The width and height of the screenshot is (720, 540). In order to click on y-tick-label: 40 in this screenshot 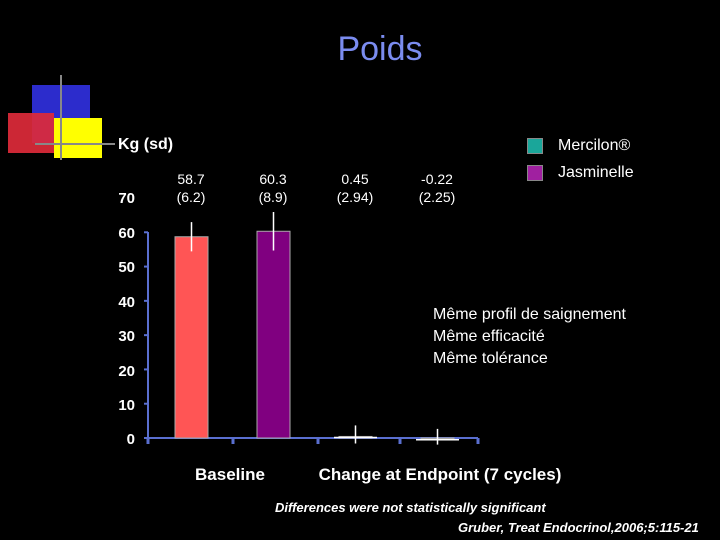, I will do `click(126, 302)`.